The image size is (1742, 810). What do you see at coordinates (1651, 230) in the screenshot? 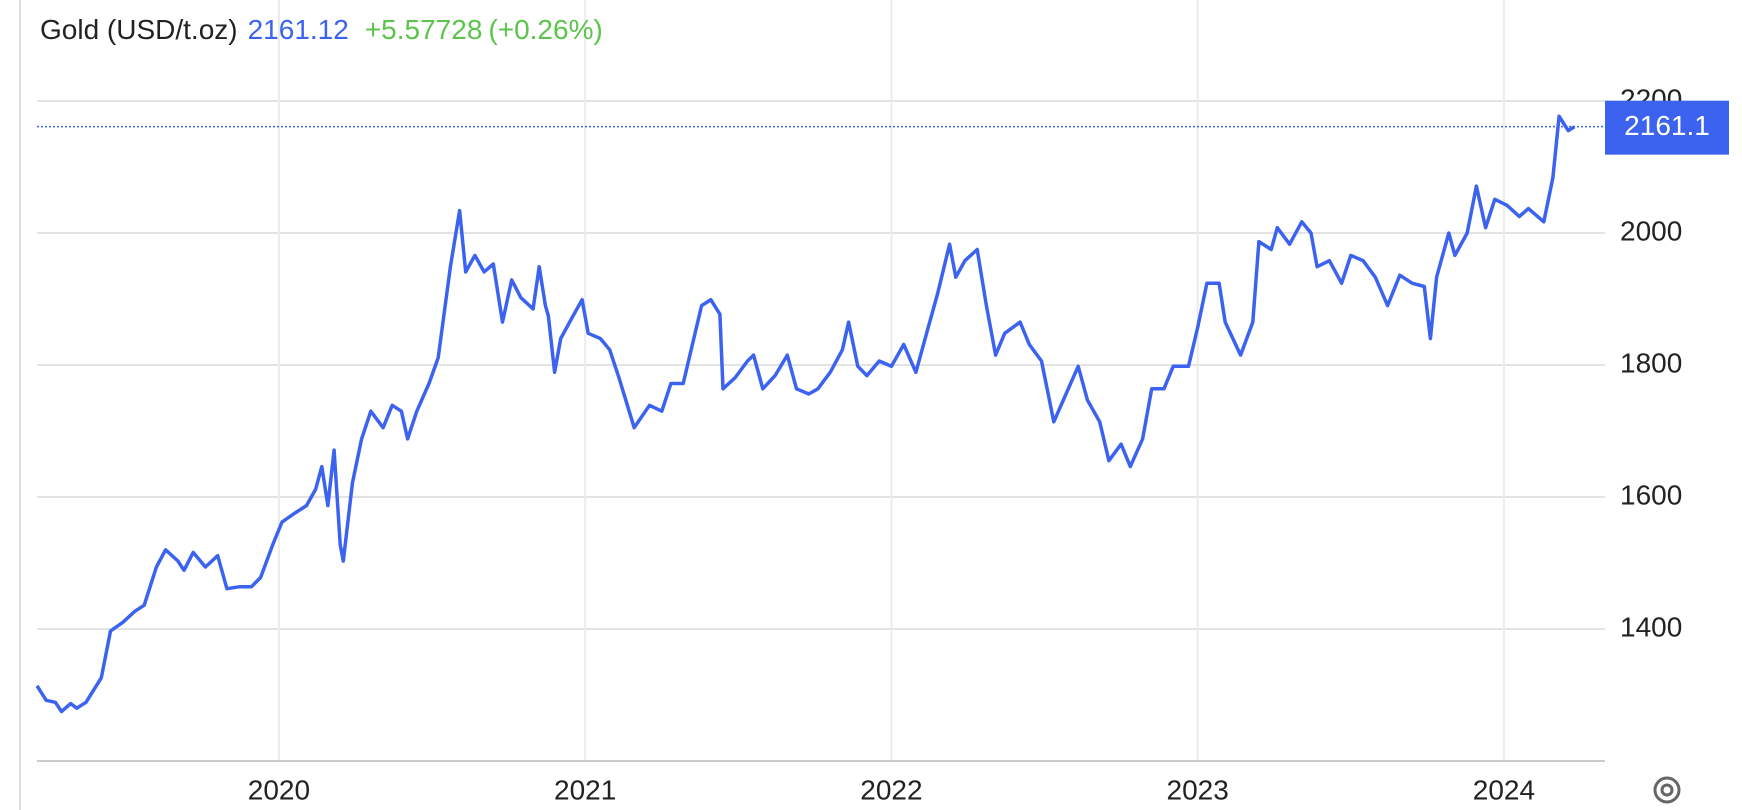
I see `y-tick-label: 2000` at bounding box center [1651, 230].